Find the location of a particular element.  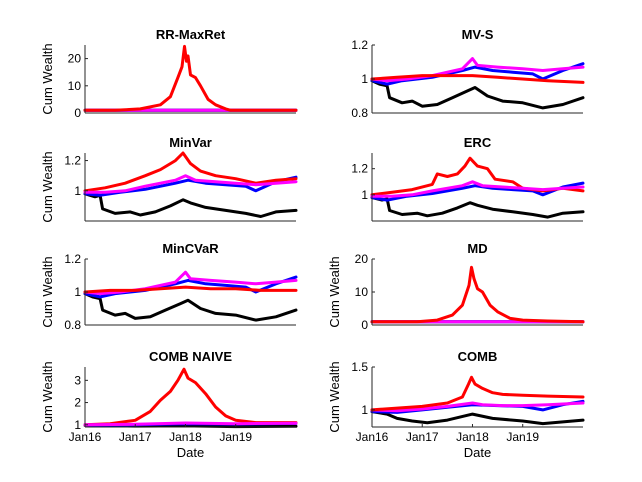

chart-1-ytick-label: 0 is located at coordinates (77, 113).